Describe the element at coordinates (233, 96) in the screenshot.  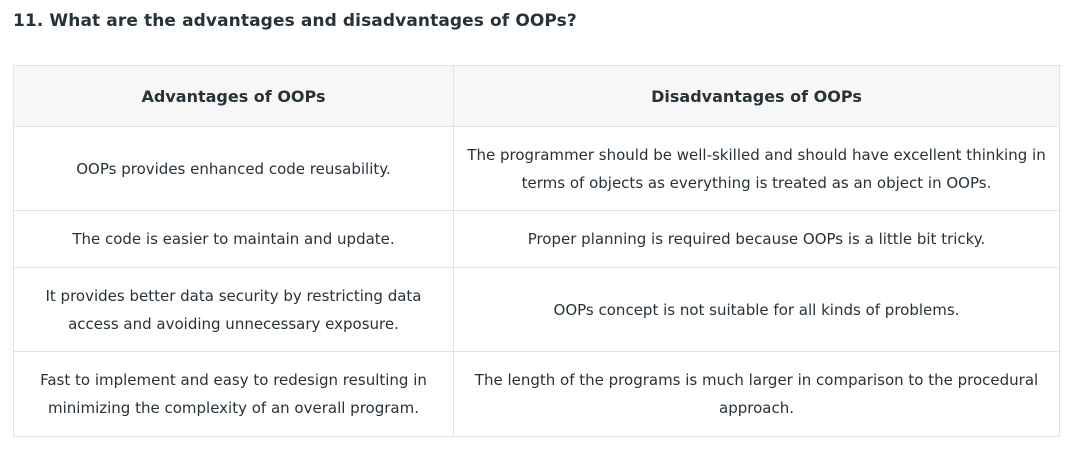
I see `advantages-header: Advantages of OOPs` at that location.